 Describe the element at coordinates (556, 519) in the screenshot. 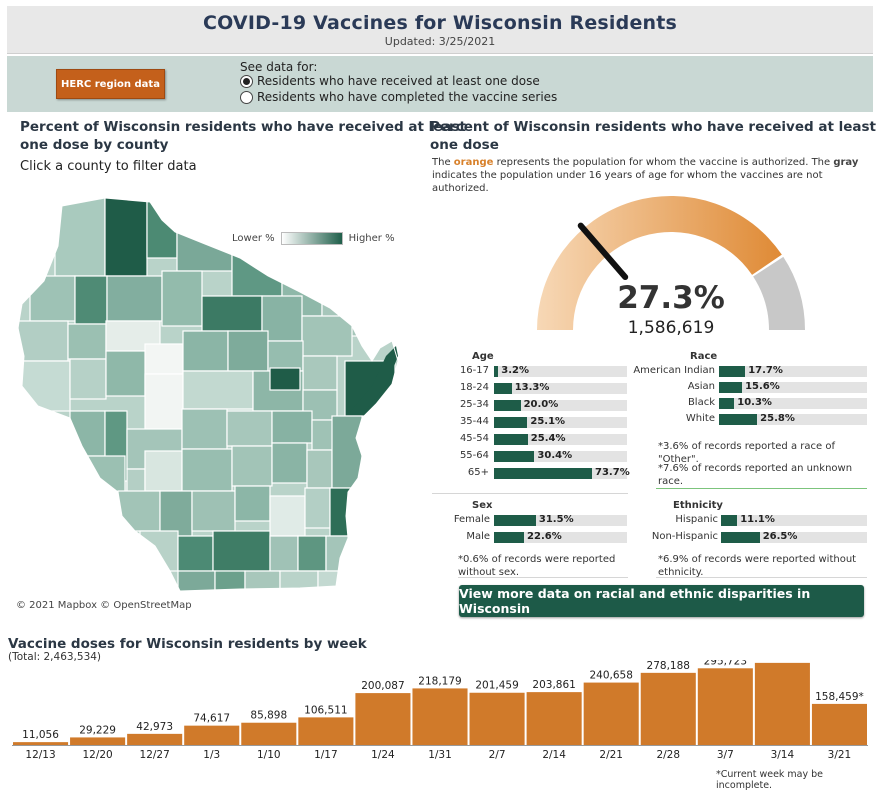

I see `demo-bar-value: 31.5%` at that location.